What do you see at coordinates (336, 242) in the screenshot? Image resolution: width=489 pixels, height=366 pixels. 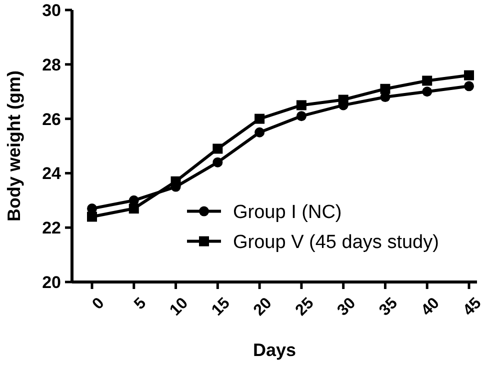 I see `legend-label: Group V (45 days study)` at bounding box center [336, 242].